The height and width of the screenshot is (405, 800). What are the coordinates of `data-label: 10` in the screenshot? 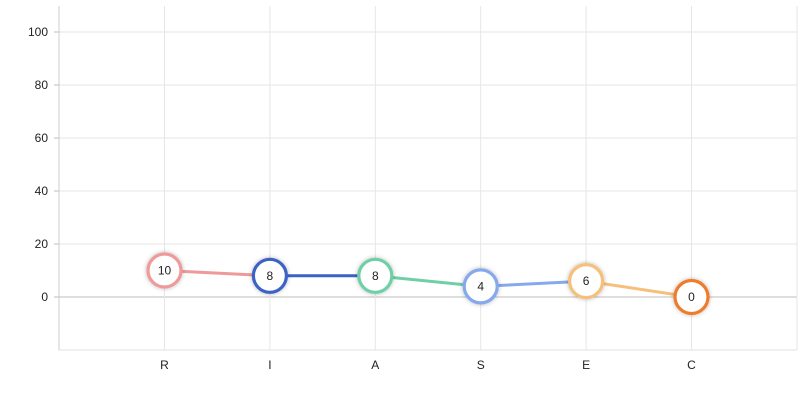 It's located at (165, 271).